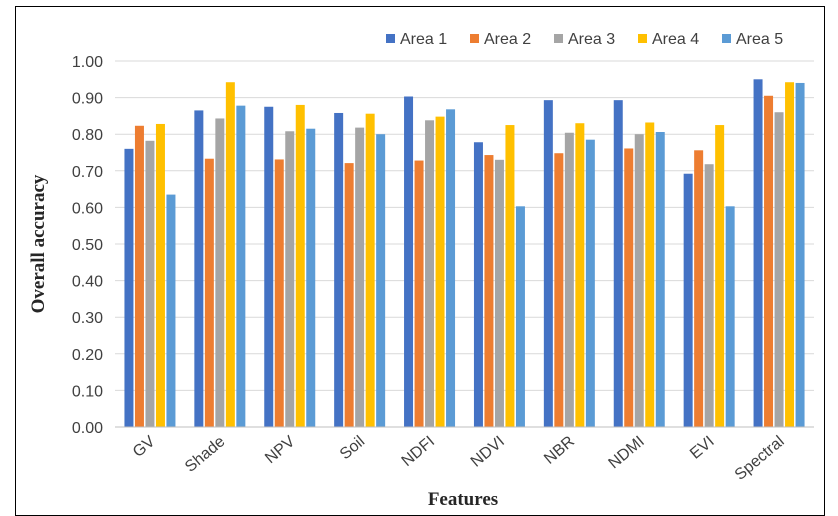  Describe the element at coordinates (758, 253) in the screenshot. I see `bar-area-1-spectral` at that location.